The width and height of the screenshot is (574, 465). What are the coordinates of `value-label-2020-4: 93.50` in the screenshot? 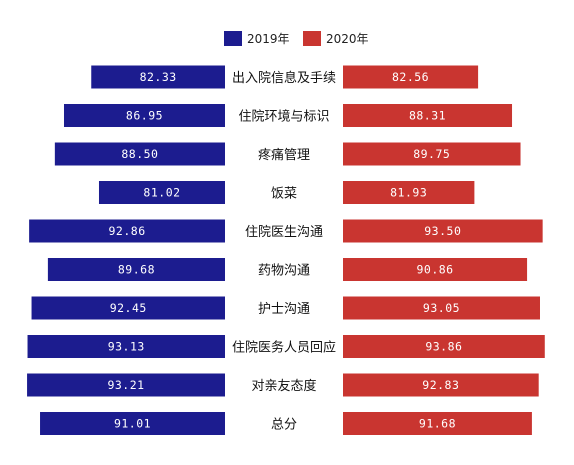 It's located at (442, 231).